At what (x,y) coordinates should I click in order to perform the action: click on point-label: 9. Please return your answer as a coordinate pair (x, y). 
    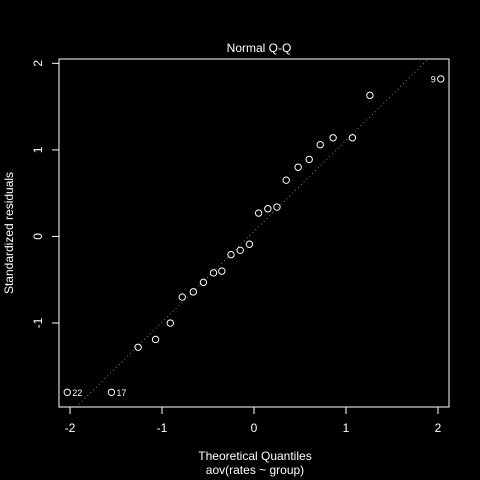
    Looking at the image, I should click on (433, 79).